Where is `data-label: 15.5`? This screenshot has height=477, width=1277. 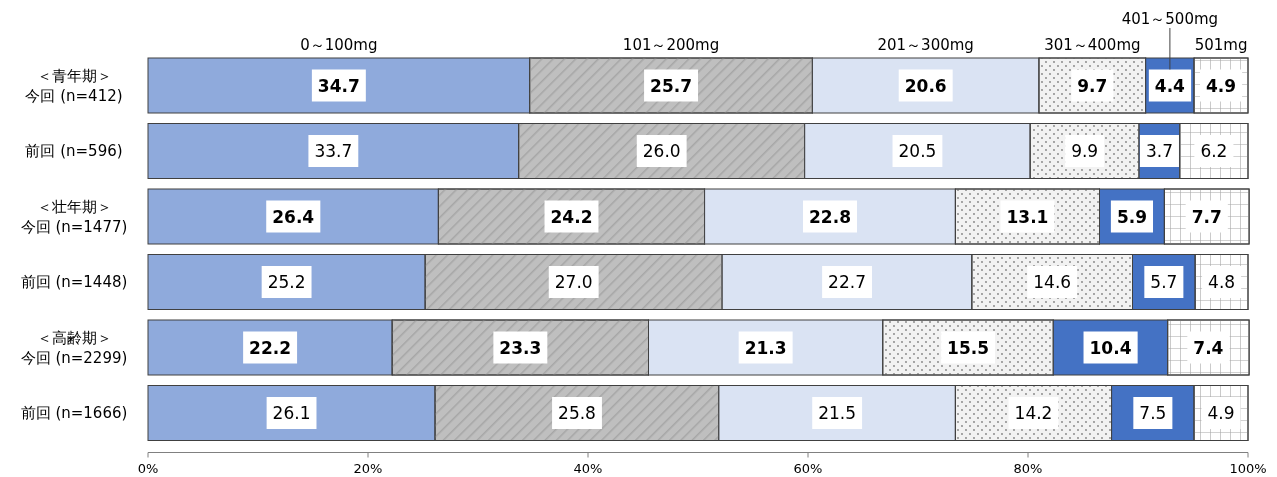
data-label: 15.5 is located at coordinates (968, 347).